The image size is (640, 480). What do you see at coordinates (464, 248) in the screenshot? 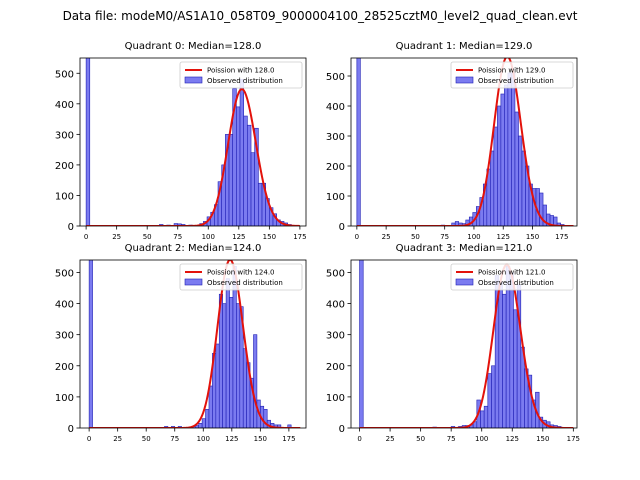
I see `panel-title: Quadrant 3: Median=121.0` at bounding box center [464, 248].